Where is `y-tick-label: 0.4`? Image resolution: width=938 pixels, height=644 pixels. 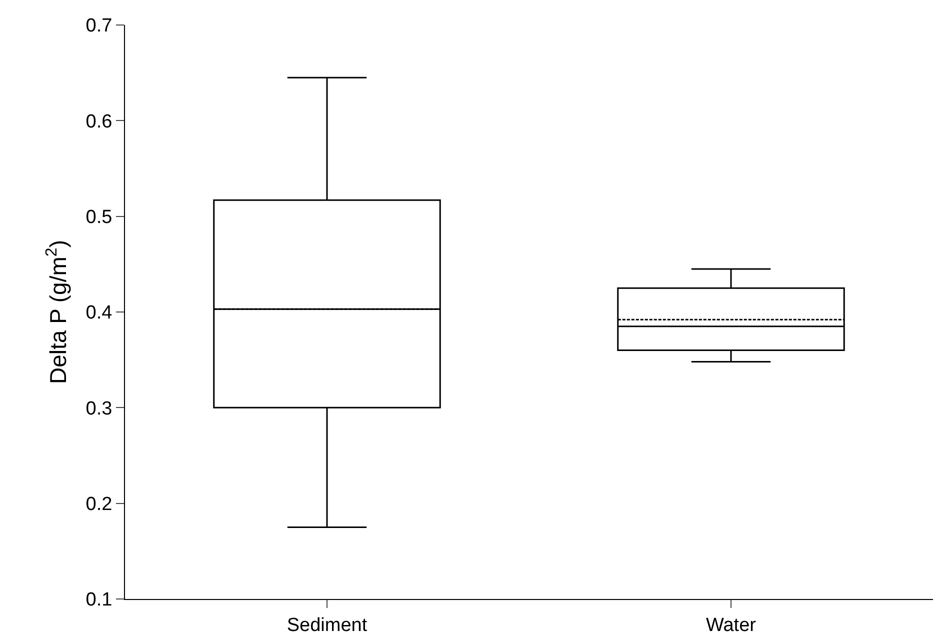 y-tick-label: 0.4 is located at coordinates (99, 313).